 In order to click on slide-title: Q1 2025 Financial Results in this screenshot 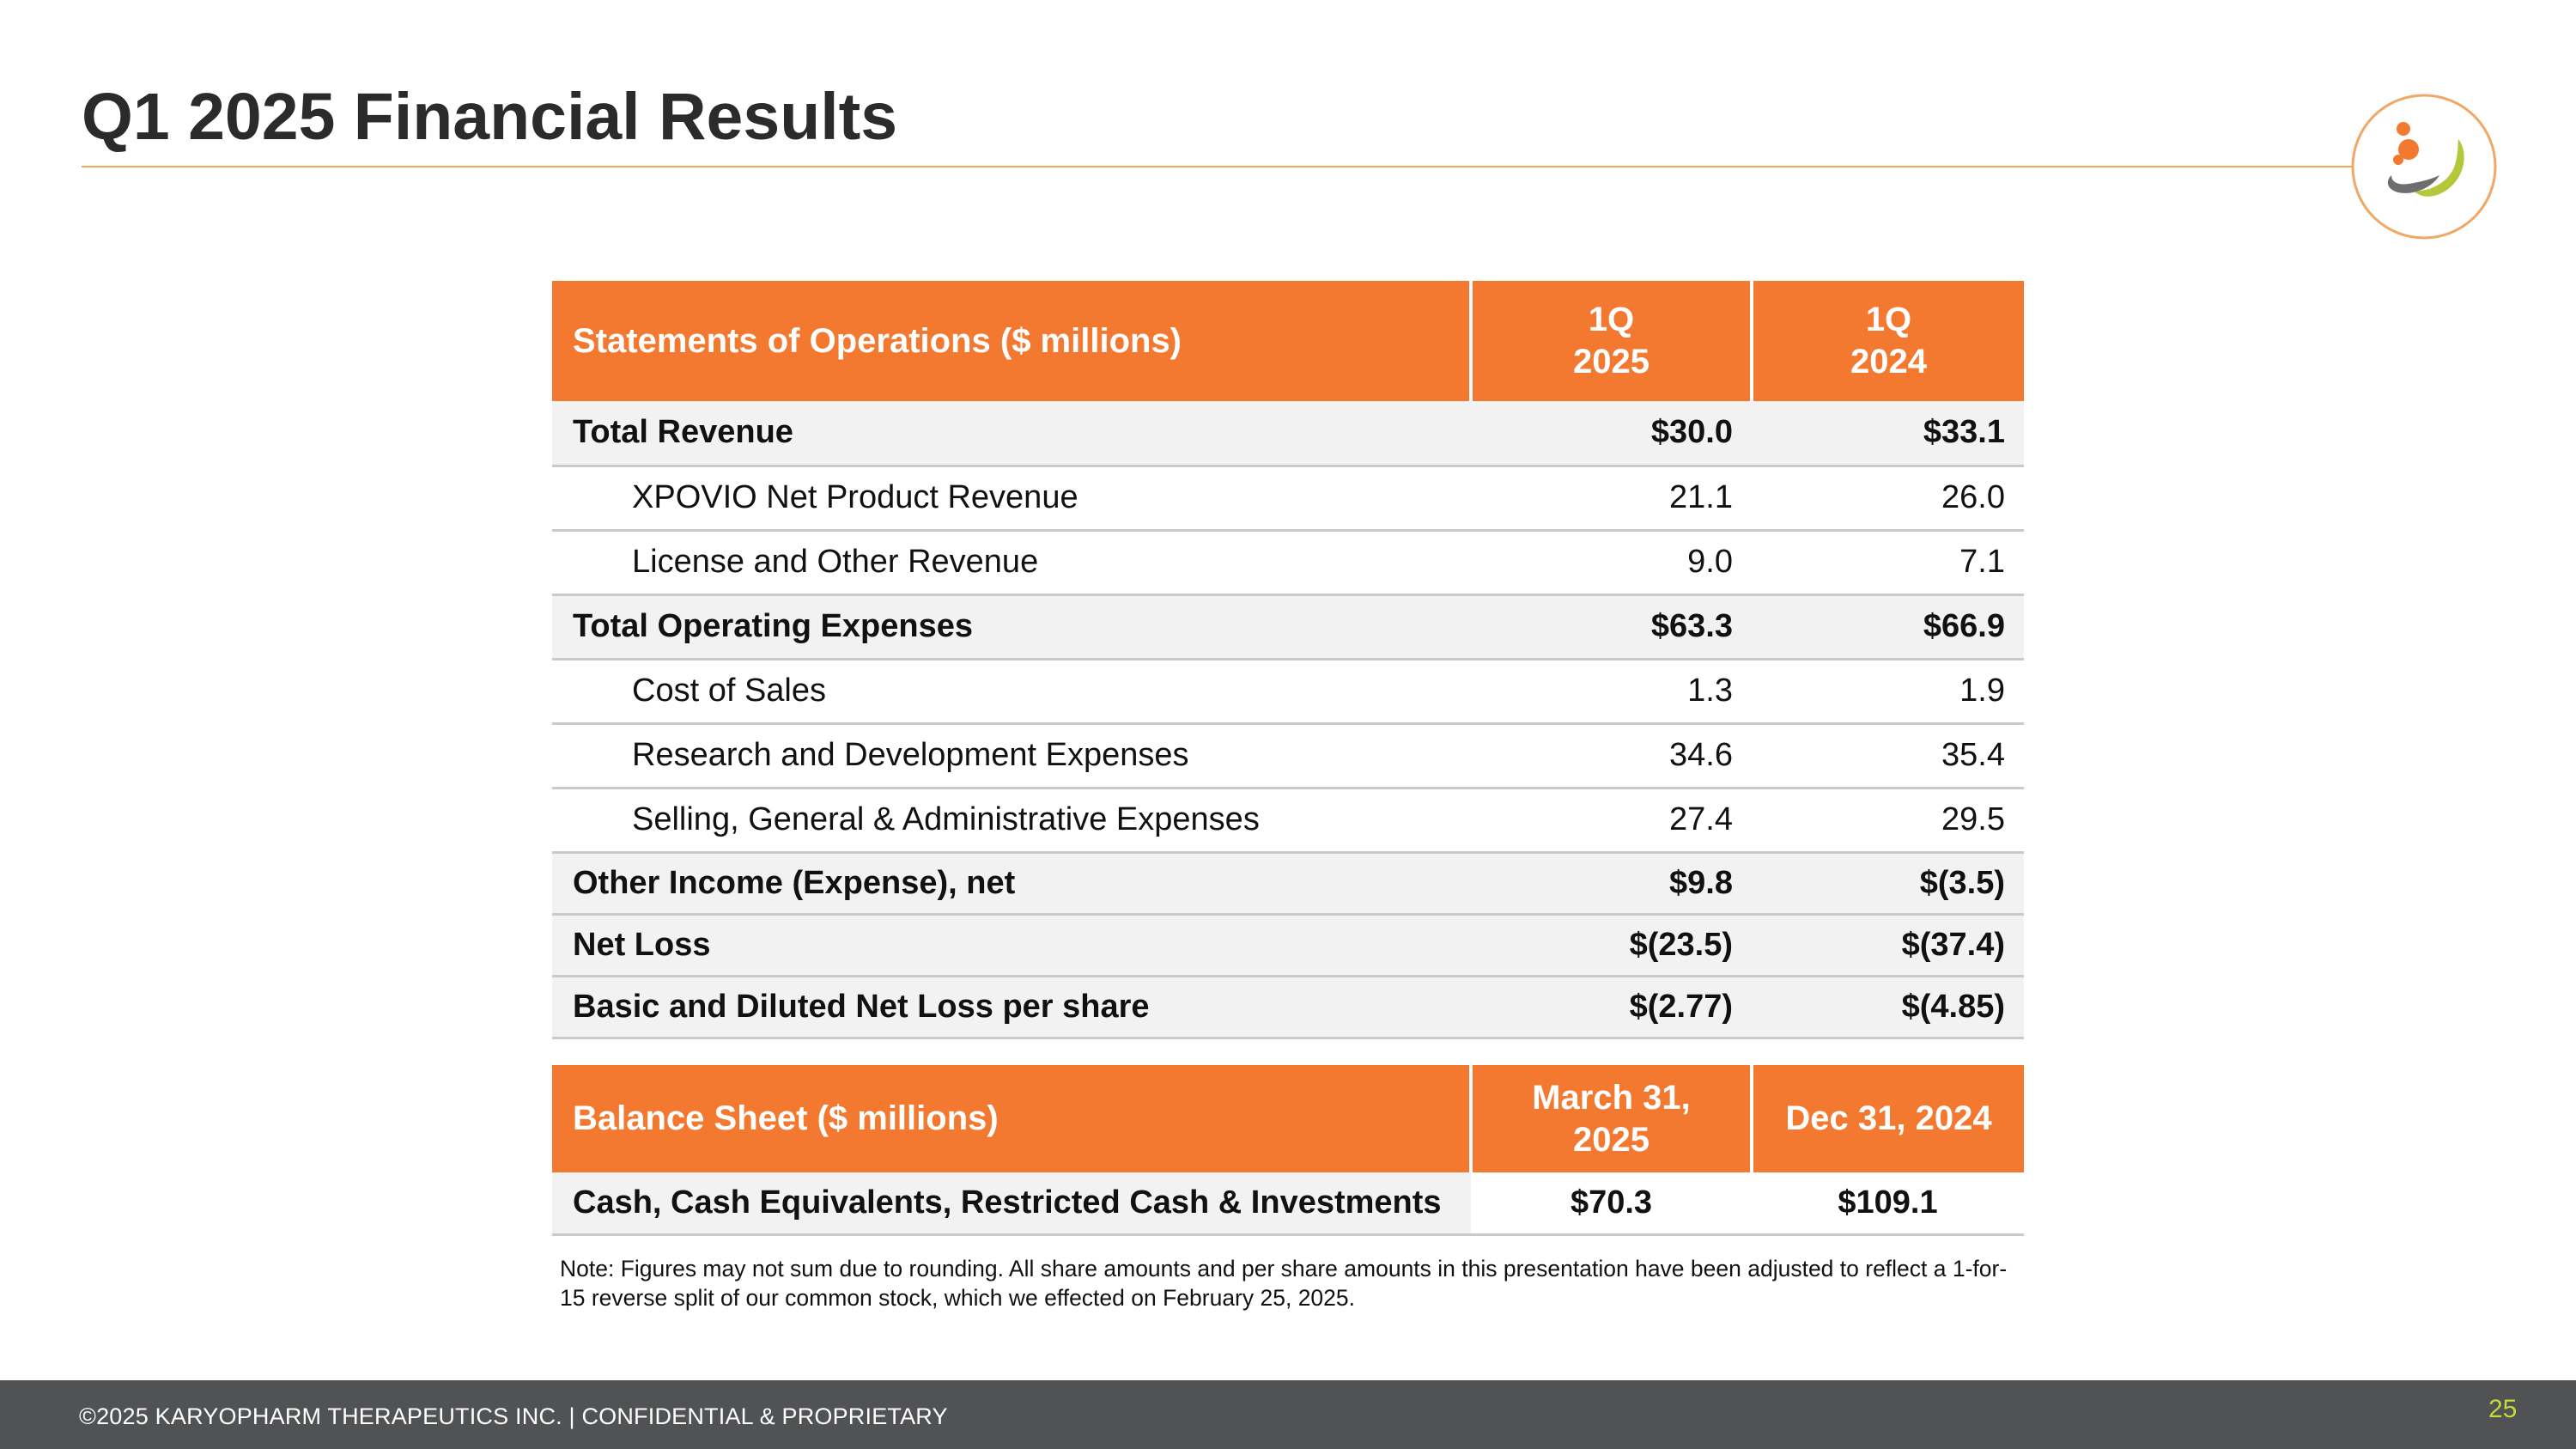, I will do `click(490, 117)`.